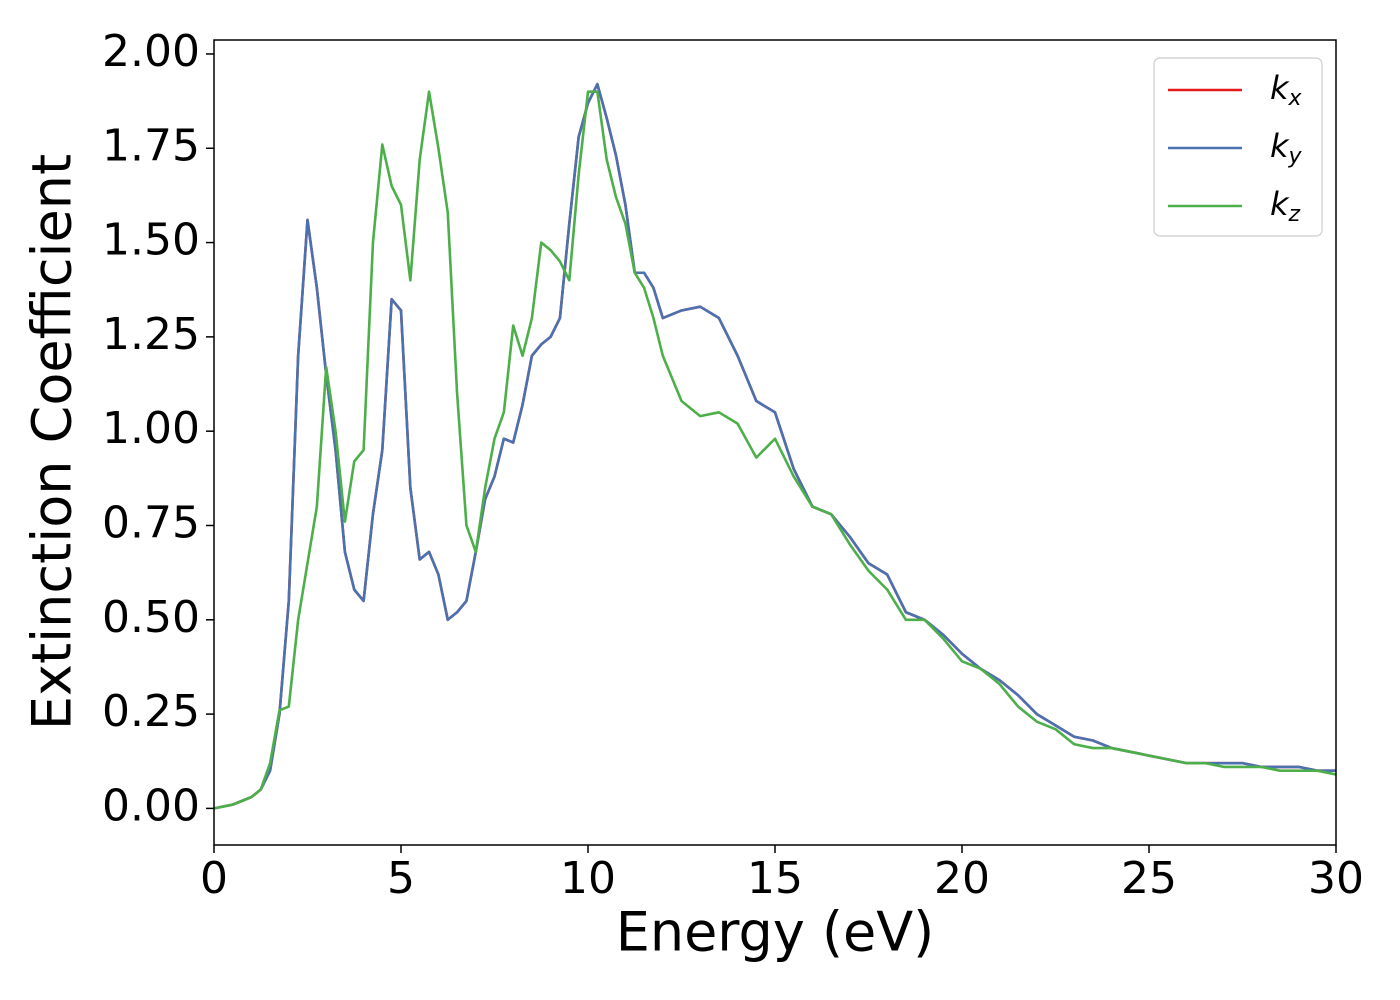  Describe the element at coordinates (151, 145) in the screenshot. I see `y-tick-label: 1.75` at that location.